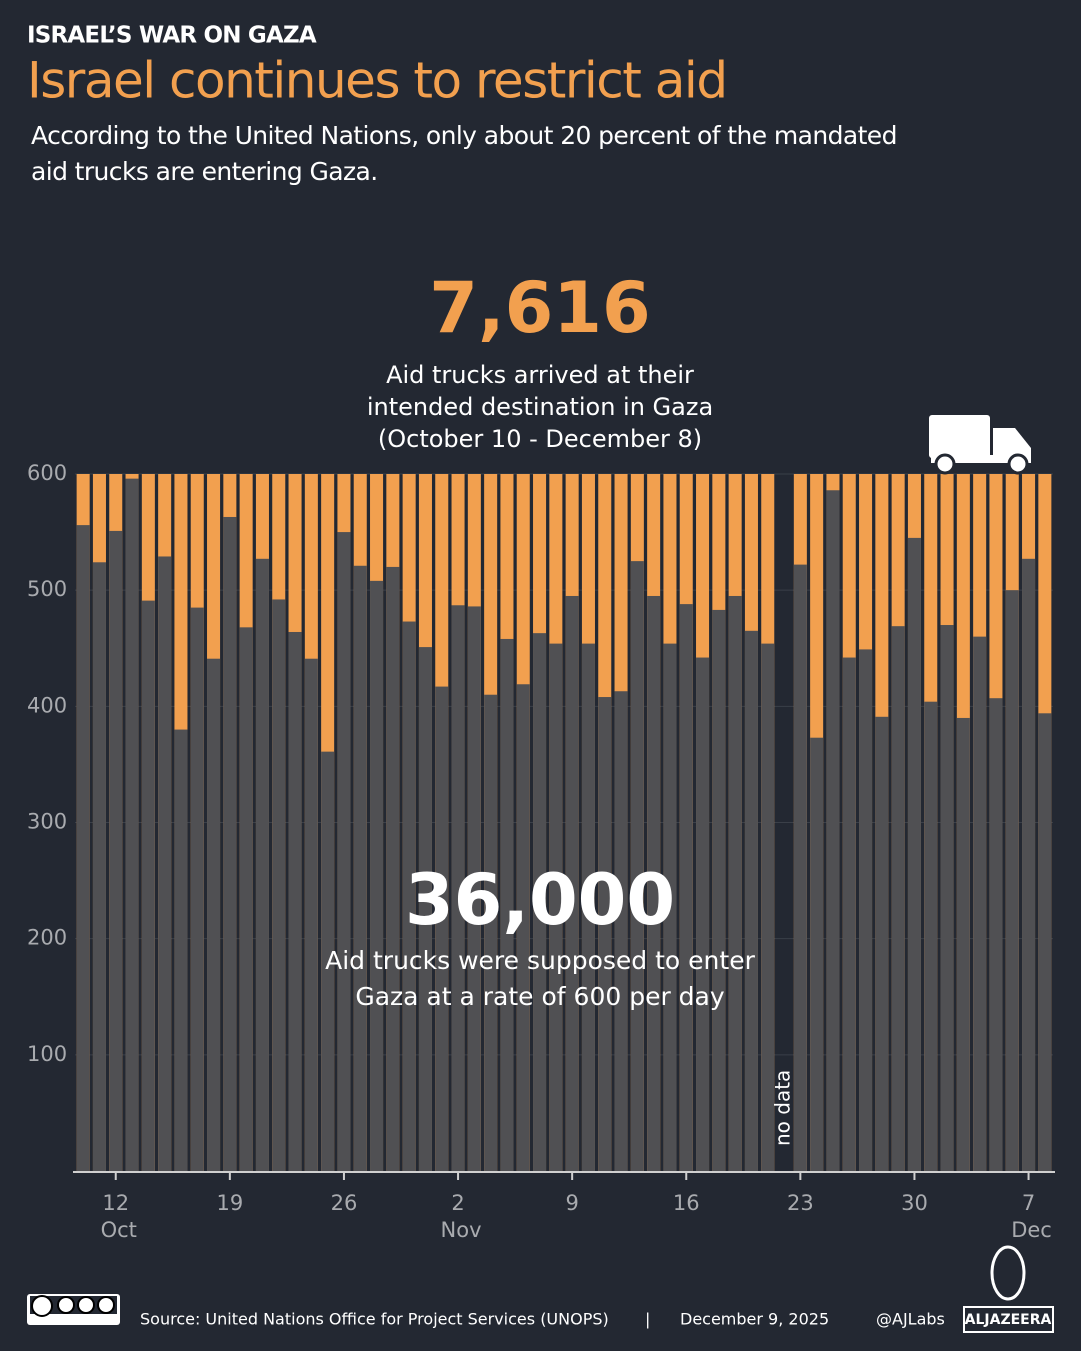 Image resolution: width=1081 pixels, height=1351 pixels. Describe the element at coordinates (1031, 1230) in the screenshot. I see `x-month-label: Dec` at that location.